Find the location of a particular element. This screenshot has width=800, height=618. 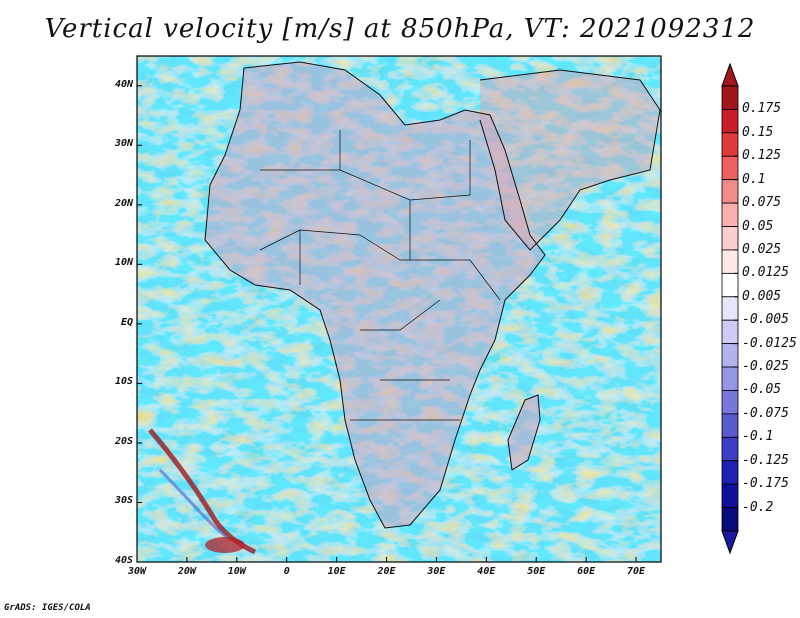

lon-tick-label: 40E is located at coordinates (486, 571).